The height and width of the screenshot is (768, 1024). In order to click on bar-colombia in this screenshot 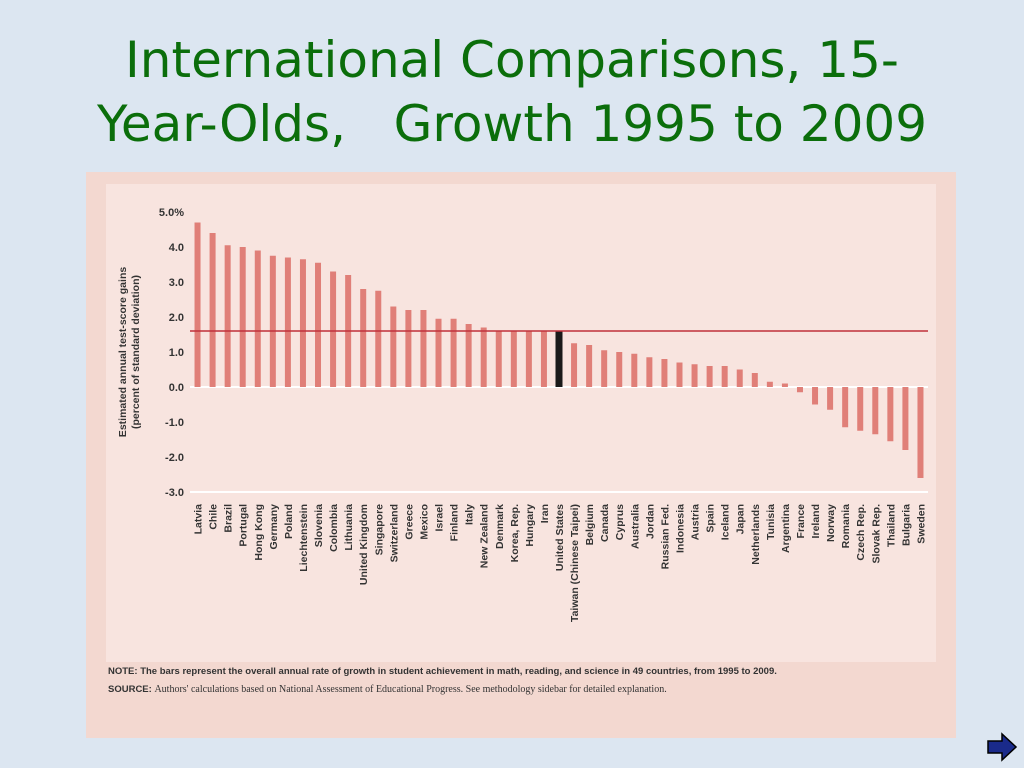, I will do `click(333, 329)`.